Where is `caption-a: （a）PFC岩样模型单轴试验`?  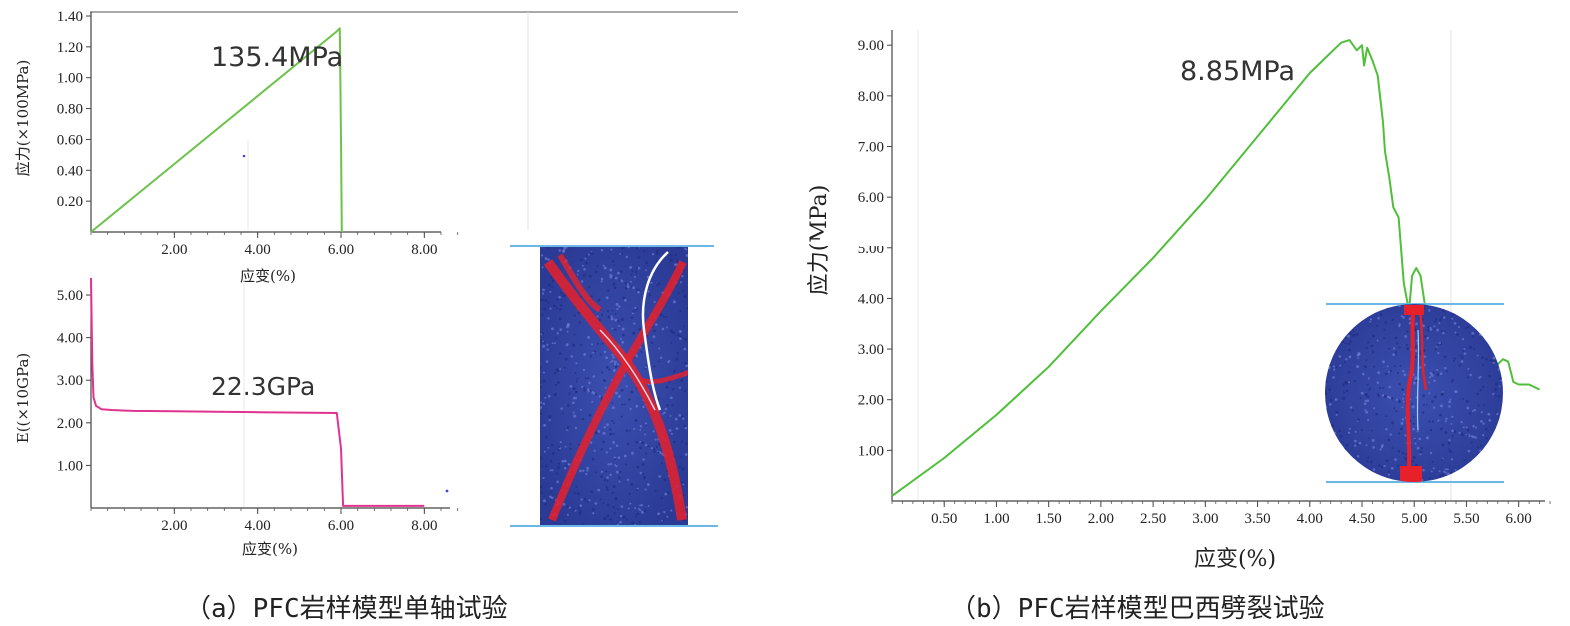 caption-a: （a）PFC岩样模型单轴试验 is located at coordinates (346, 609).